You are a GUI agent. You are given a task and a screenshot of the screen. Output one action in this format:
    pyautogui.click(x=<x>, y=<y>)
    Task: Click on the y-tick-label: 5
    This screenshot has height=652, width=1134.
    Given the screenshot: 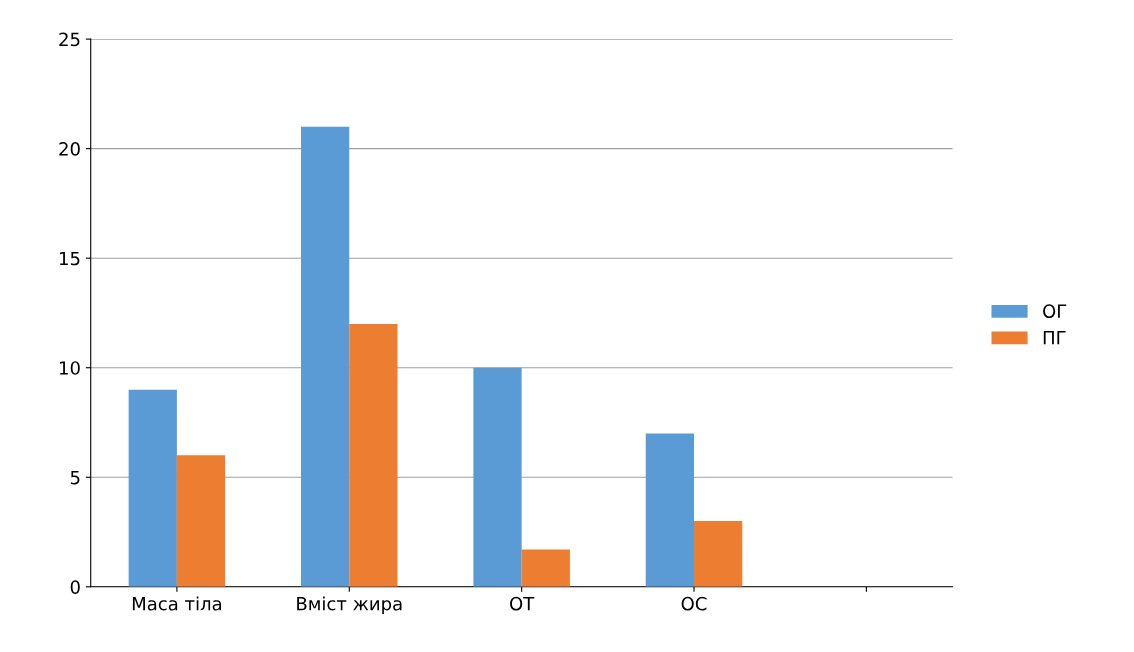 What is the action you would take?
    pyautogui.click(x=75, y=477)
    